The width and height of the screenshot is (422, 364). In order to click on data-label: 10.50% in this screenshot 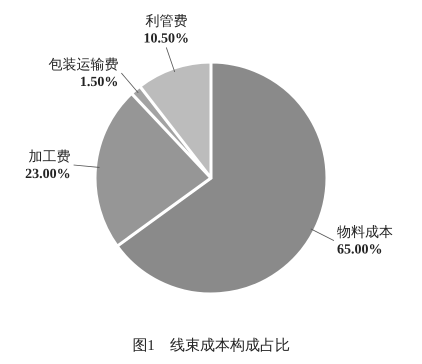, I will do `click(167, 38)`.